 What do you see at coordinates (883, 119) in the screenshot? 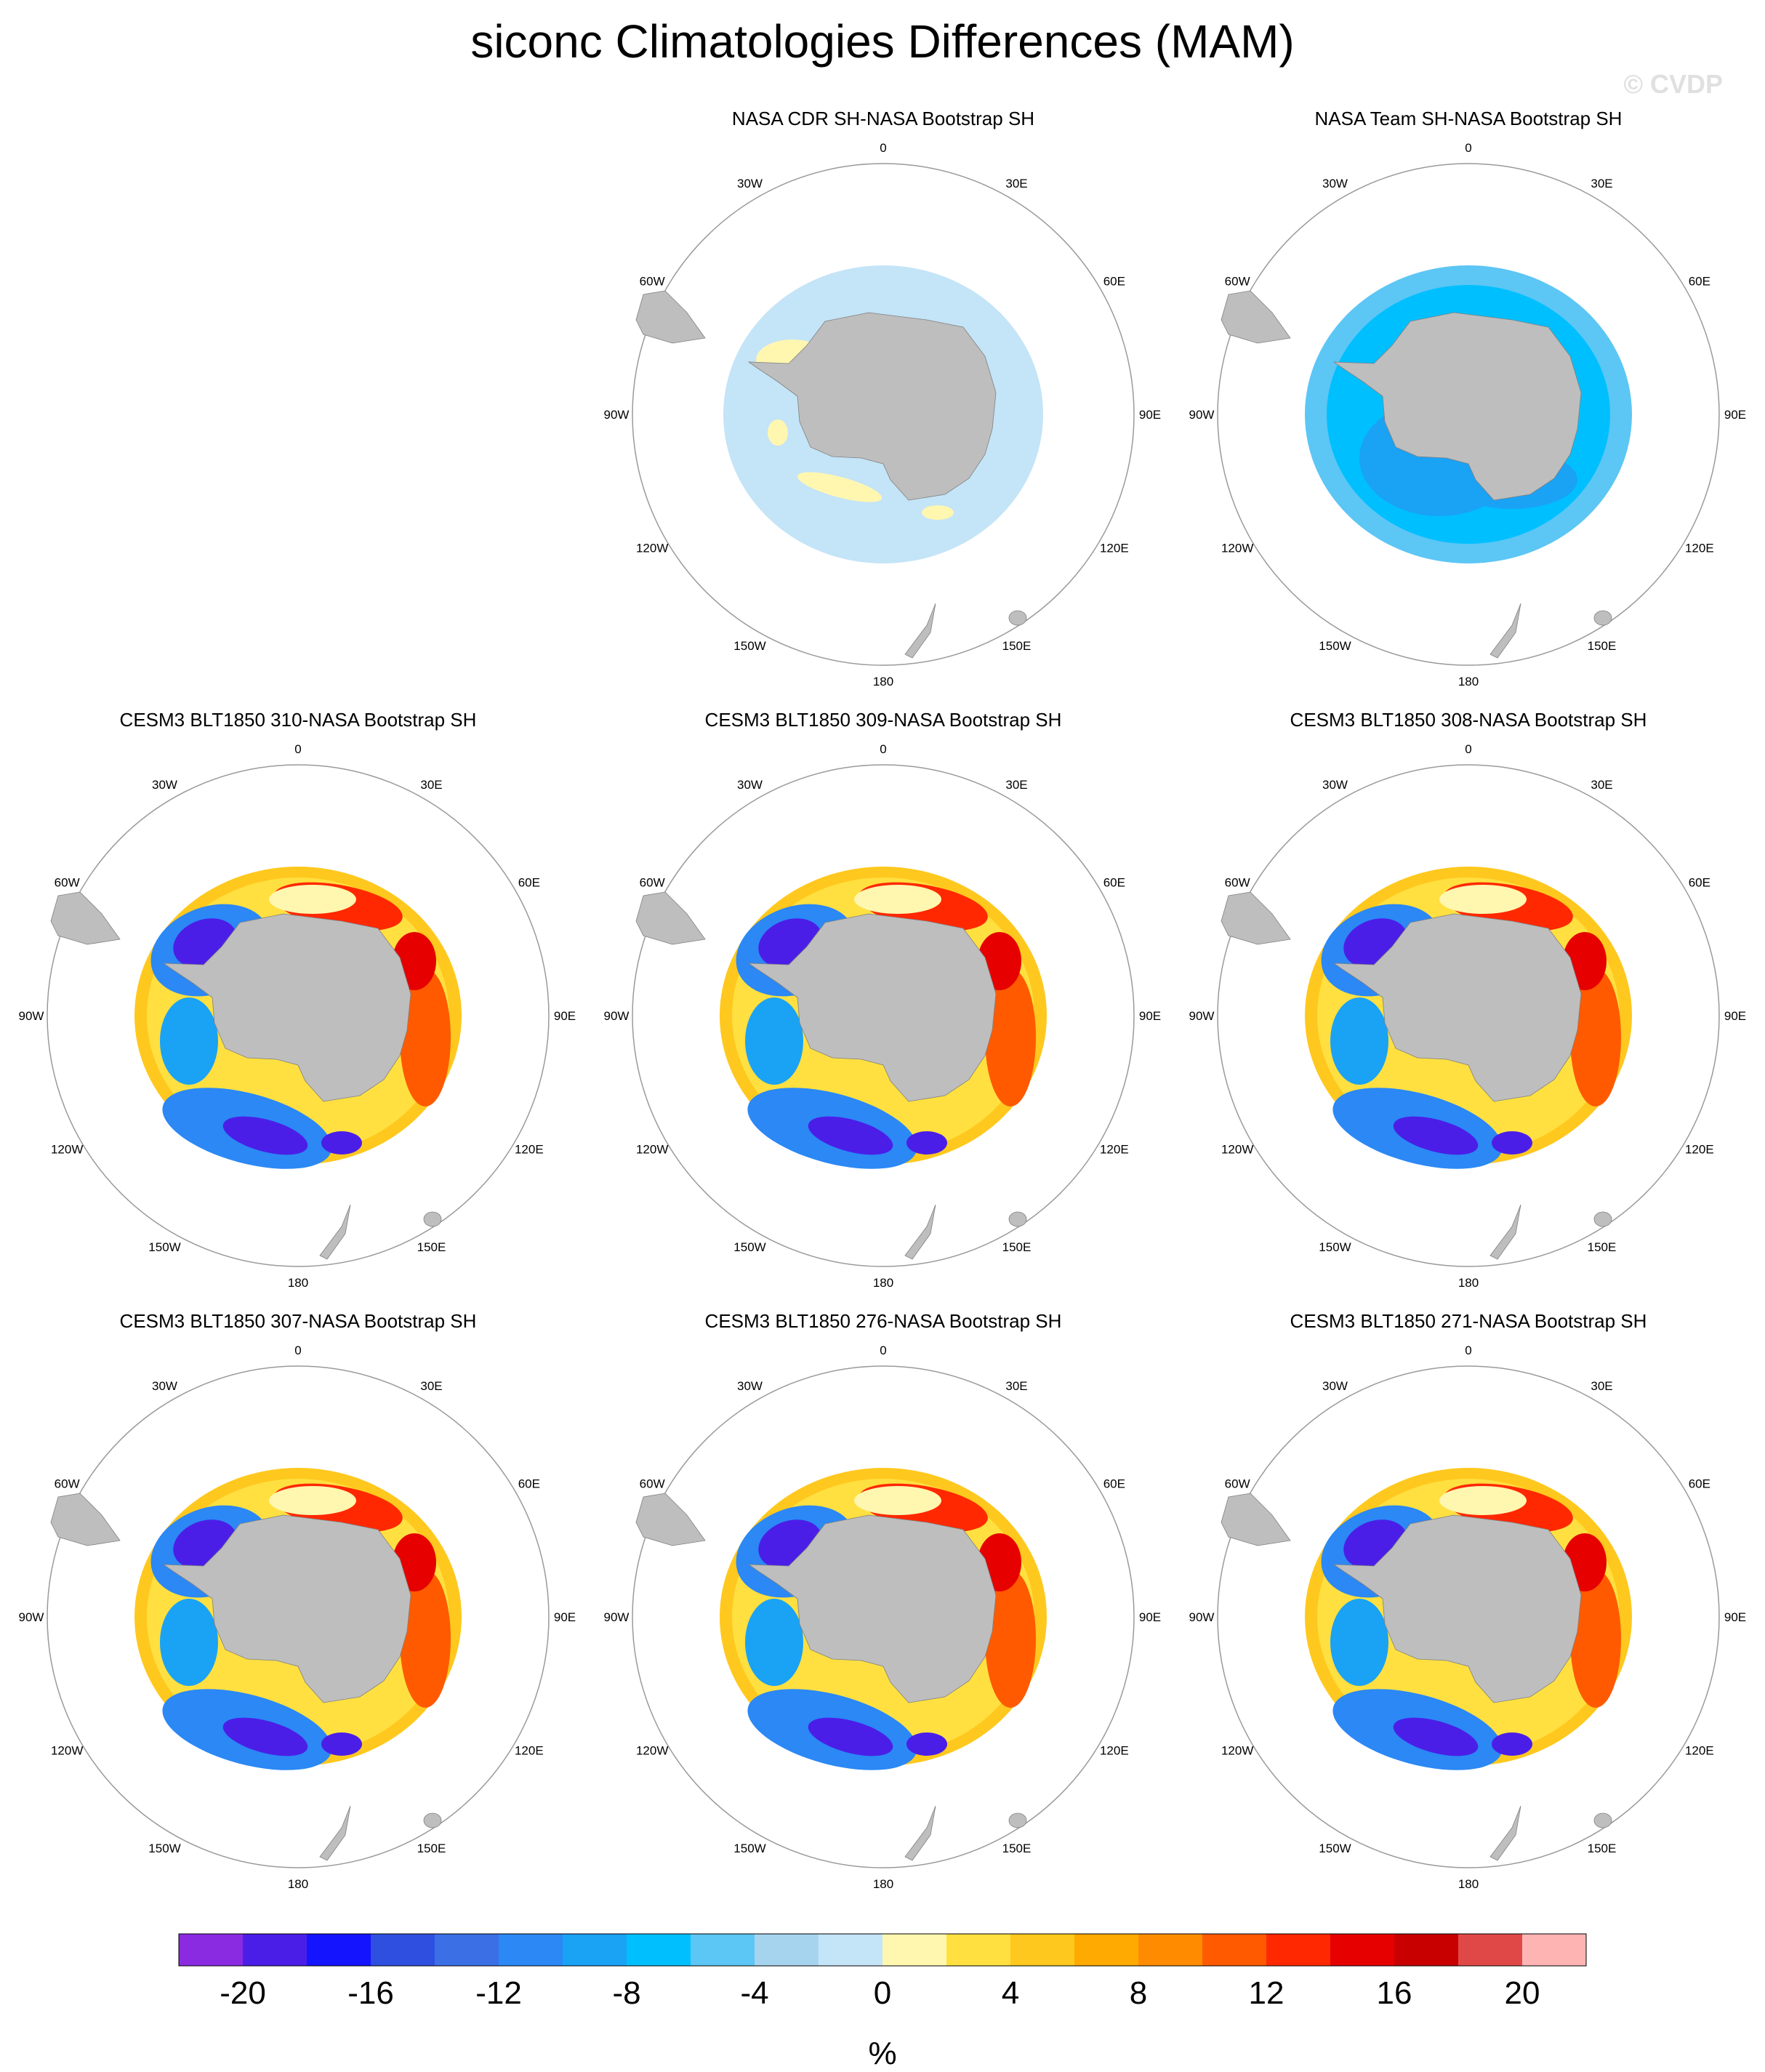
I see `panel-title: NASA CDR SH-NASA Bootstrap SH` at bounding box center [883, 119].